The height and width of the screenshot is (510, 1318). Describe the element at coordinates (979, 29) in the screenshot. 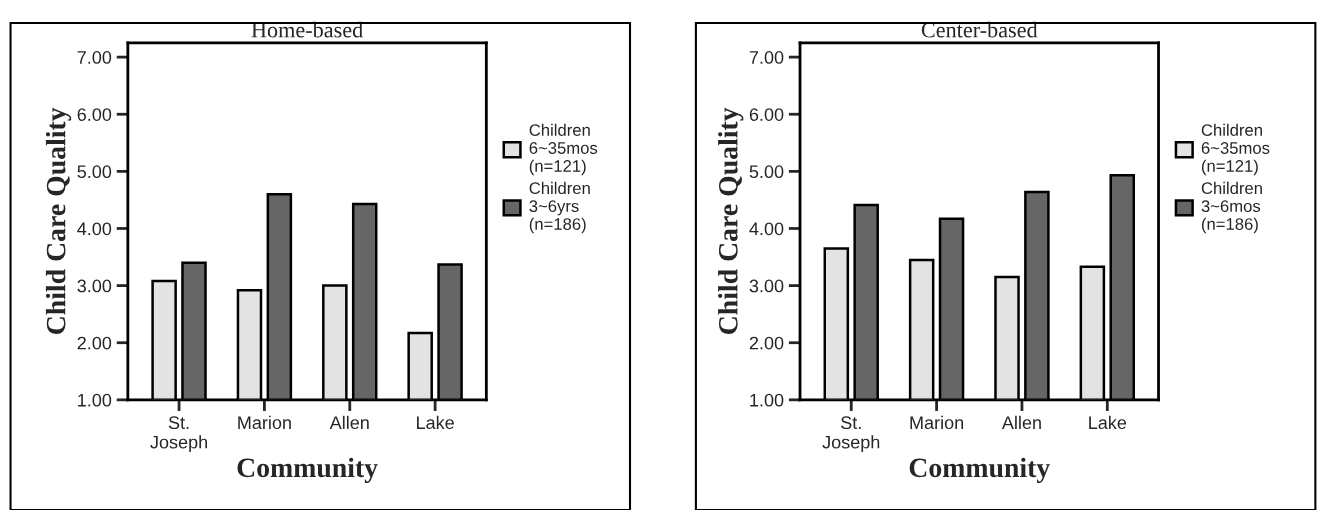

I see `chart-title: Center-based` at that location.